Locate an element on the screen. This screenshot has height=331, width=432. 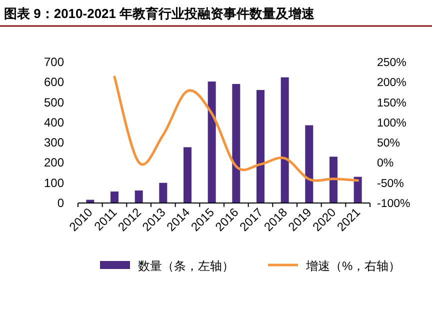
y-tick-label: 400 is located at coordinates (54, 122).